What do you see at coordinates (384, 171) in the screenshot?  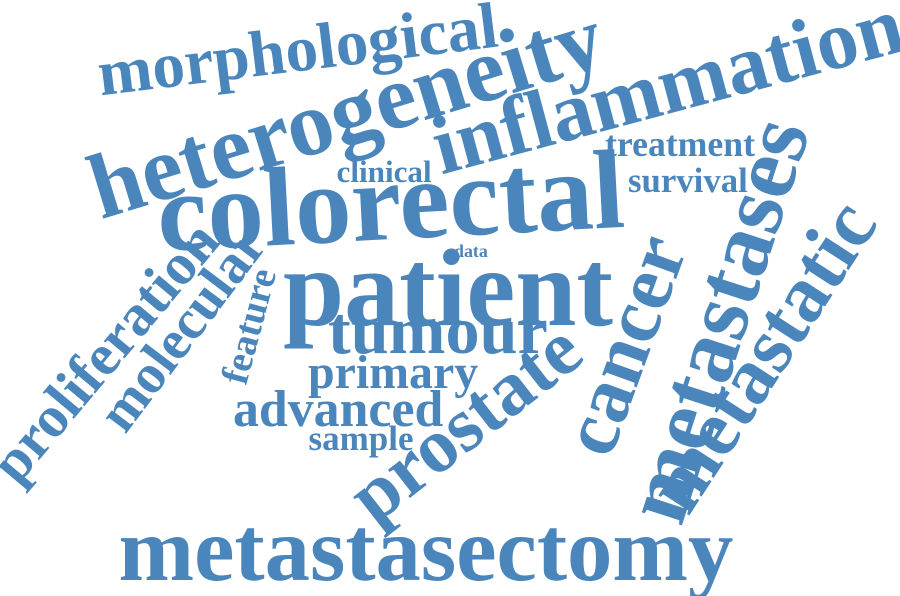 I see `word-clinical: clinical` at bounding box center [384, 171].